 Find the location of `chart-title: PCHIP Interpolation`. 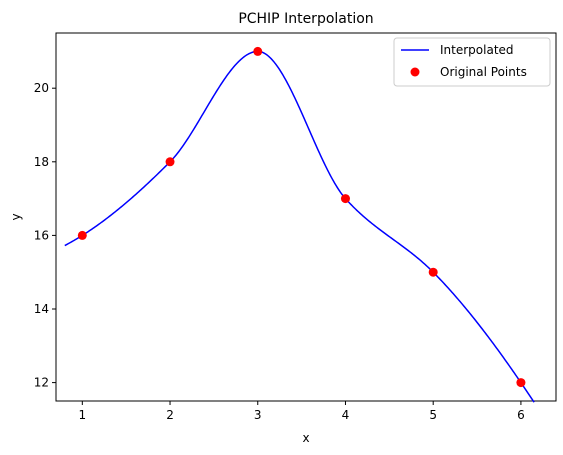

chart-title: PCHIP Interpolation is located at coordinates (305, 19).